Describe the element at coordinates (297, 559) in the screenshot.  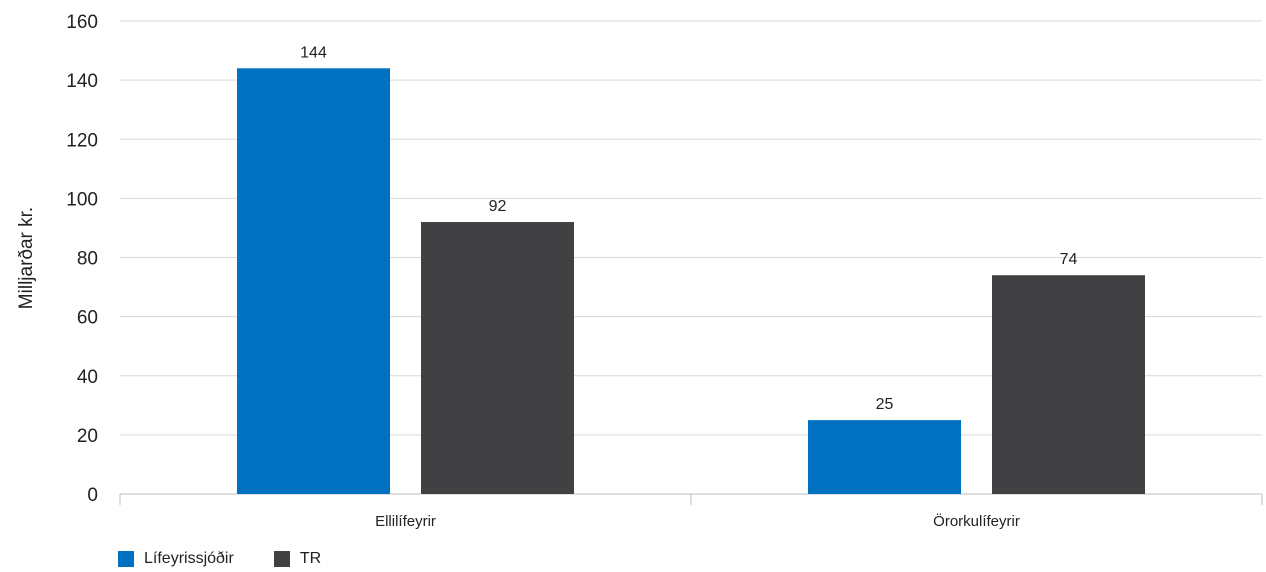
I see `legend-item-tr: TR` at that location.